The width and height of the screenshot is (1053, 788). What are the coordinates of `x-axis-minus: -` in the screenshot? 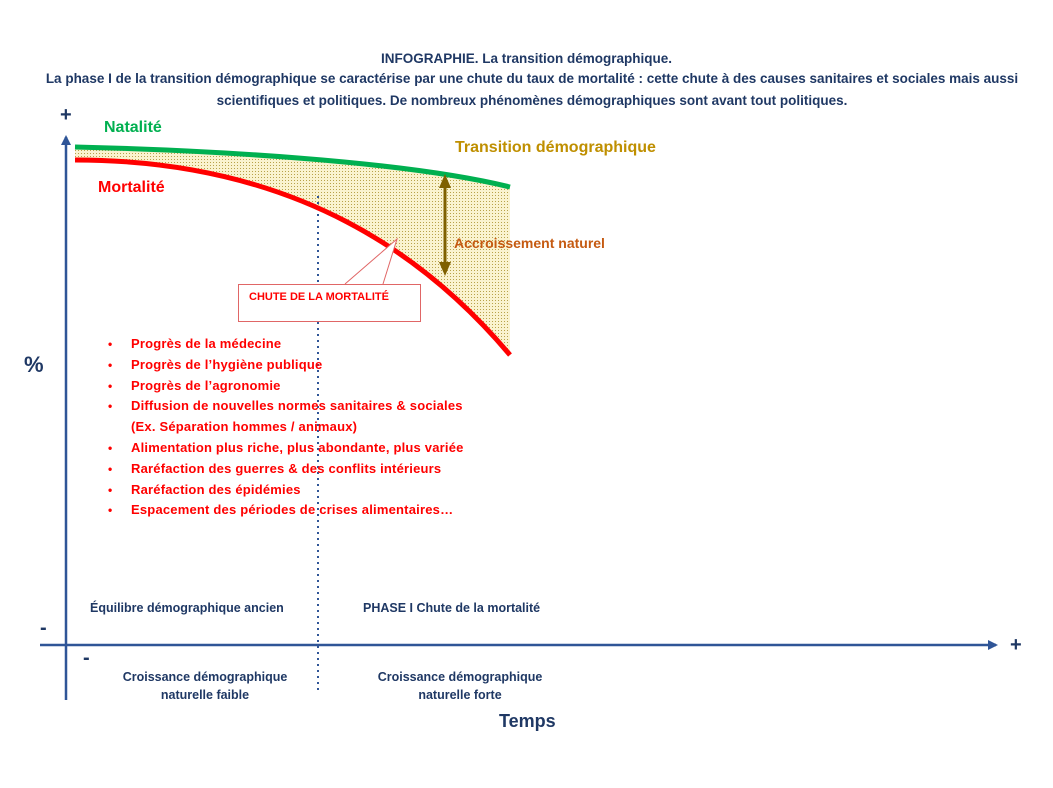 It's located at (86, 658).